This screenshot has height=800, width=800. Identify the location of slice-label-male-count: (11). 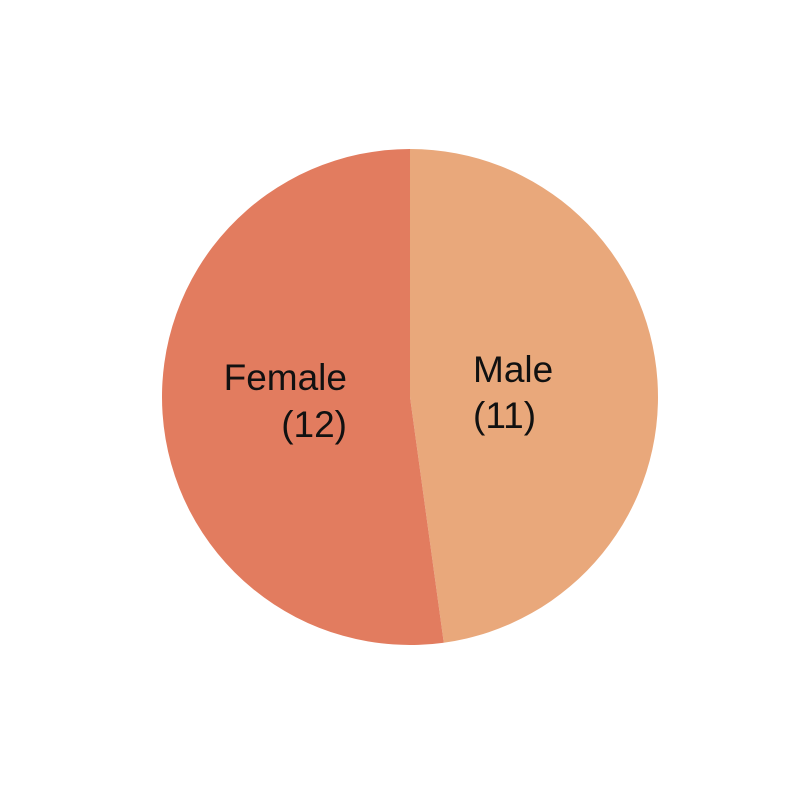
(504, 415).